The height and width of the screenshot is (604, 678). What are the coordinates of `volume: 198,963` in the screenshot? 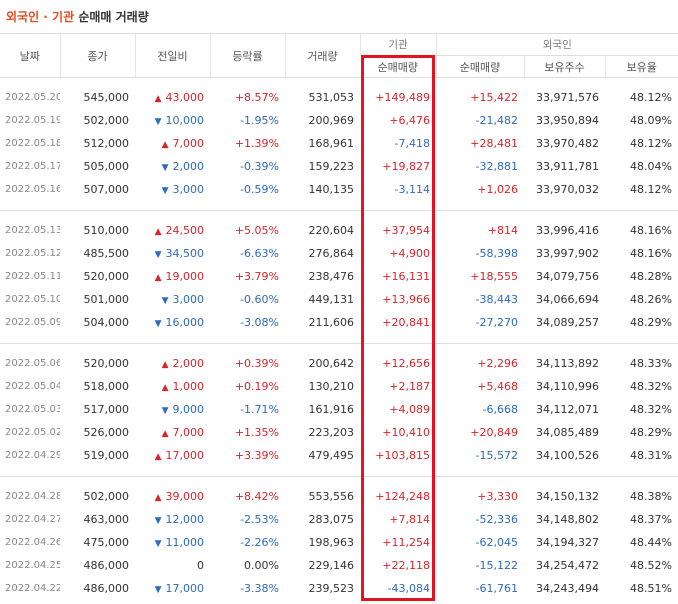 It's located at (331, 542).